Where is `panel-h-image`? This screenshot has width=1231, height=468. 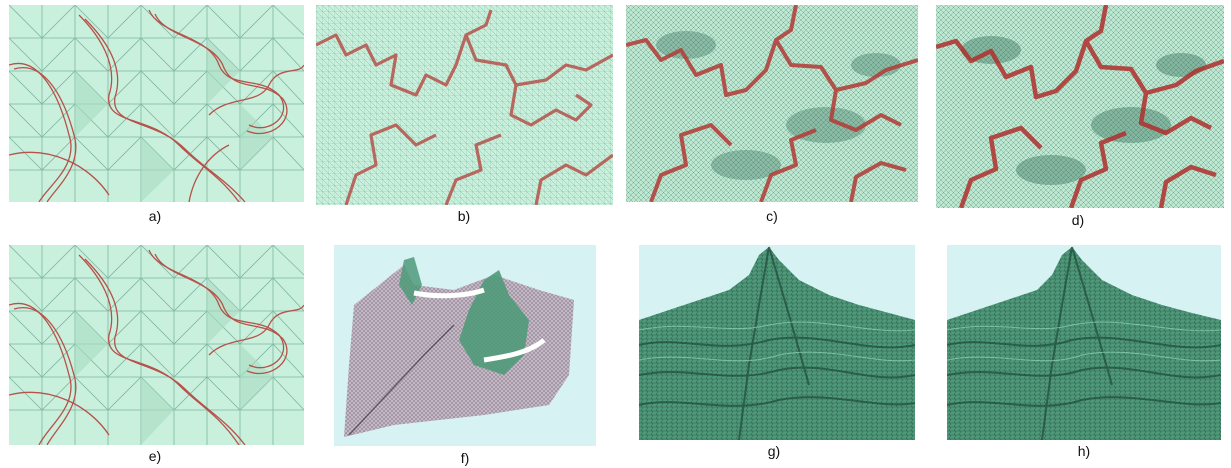
panel-h-image is located at coordinates (1084, 342).